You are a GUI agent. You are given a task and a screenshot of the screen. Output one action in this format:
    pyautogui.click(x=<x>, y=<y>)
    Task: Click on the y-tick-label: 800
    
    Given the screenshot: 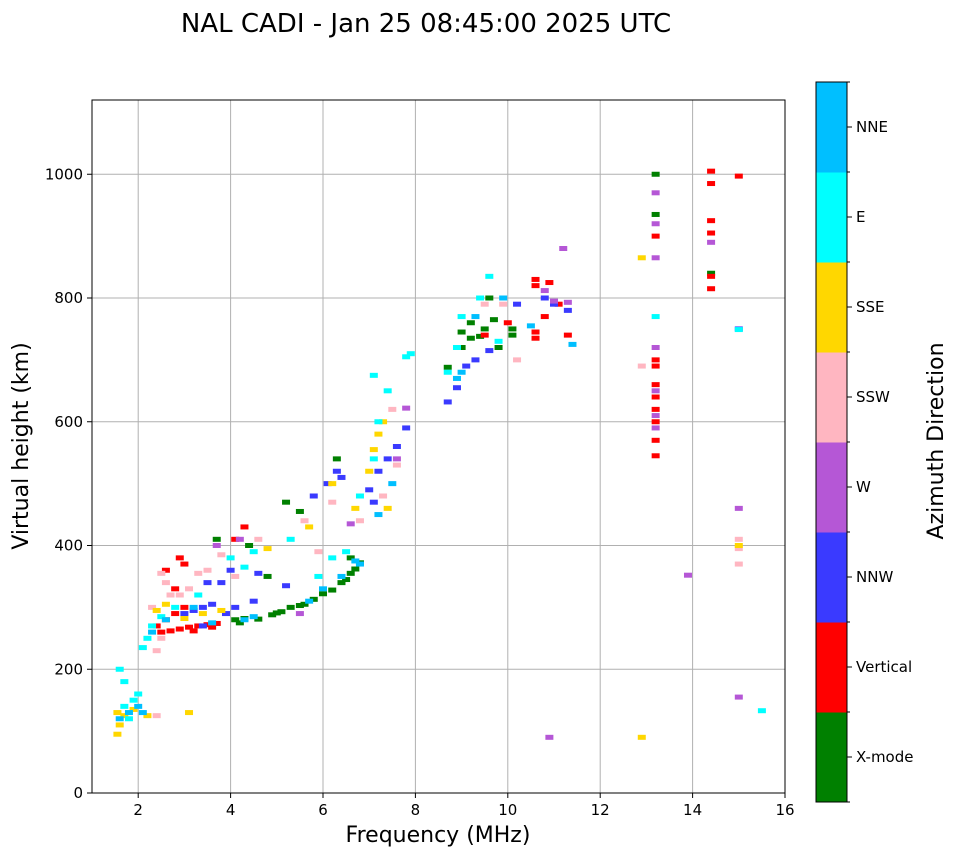 What is the action you would take?
    pyautogui.click(x=68, y=298)
    